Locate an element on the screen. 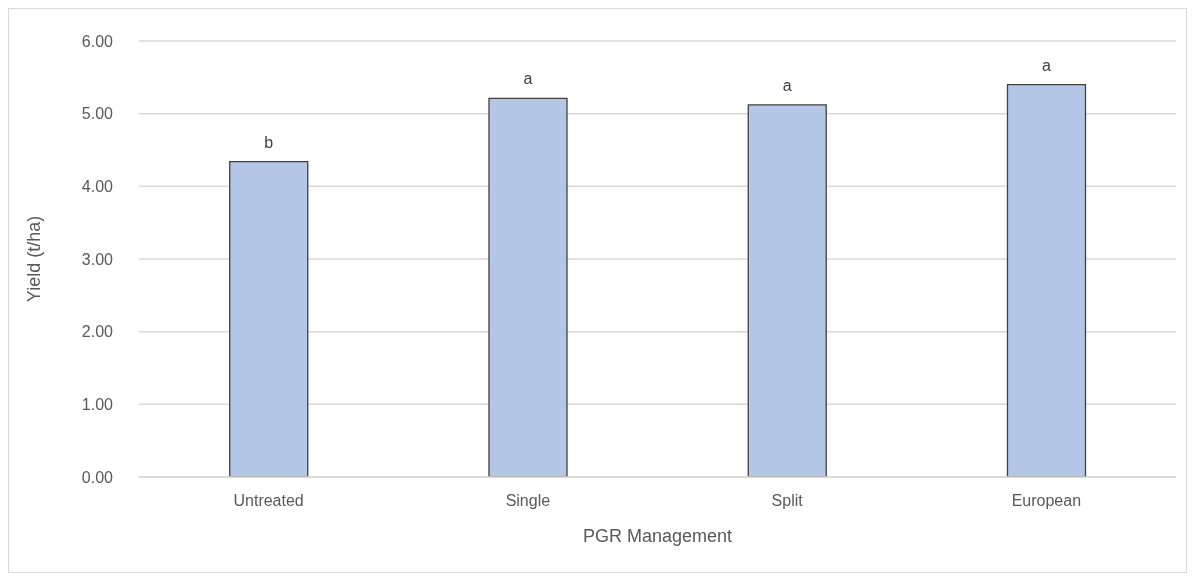 The width and height of the screenshot is (1195, 581). y-tick-label: 5.00 is located at coordinates (97, 114).